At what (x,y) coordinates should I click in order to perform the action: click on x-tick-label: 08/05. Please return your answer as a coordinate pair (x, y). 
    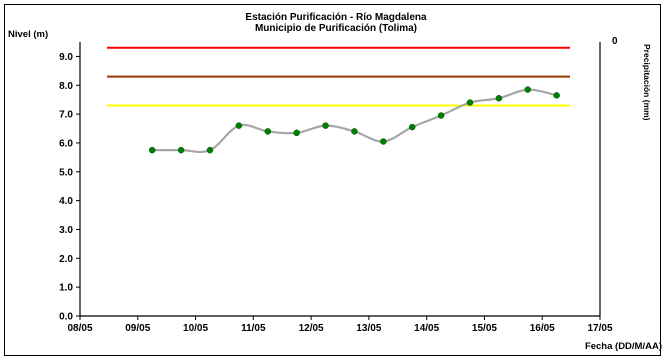
    Looking at the image, I should click on (79, 328).